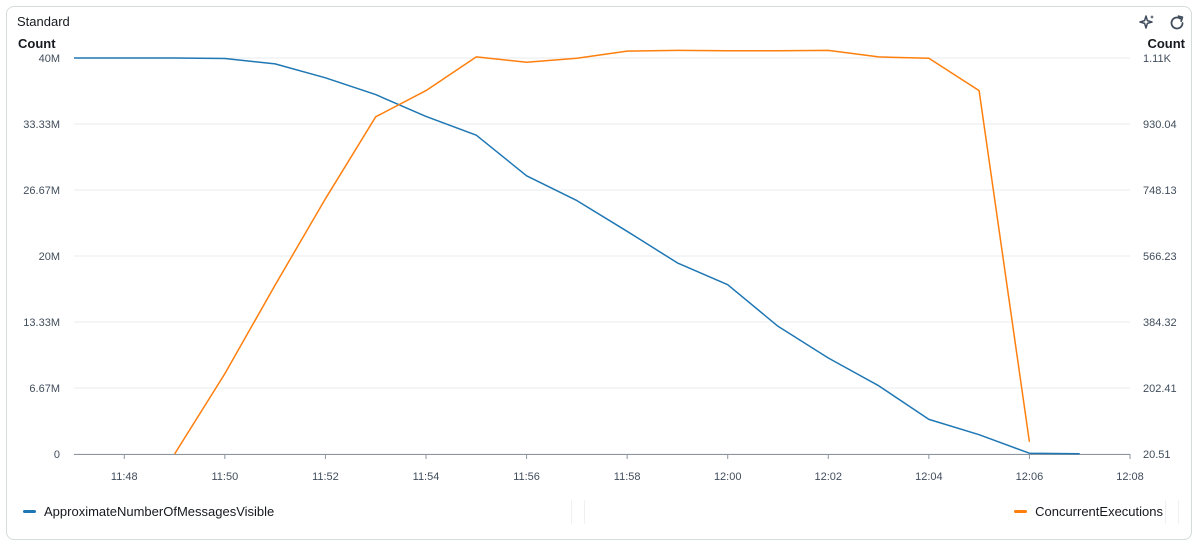 The height and width of the screenshot is (546, 1200). Describe the element at coordinates (41, 323) in the screenshot. I see `y-left-tick-label: 13.33M` at that location.